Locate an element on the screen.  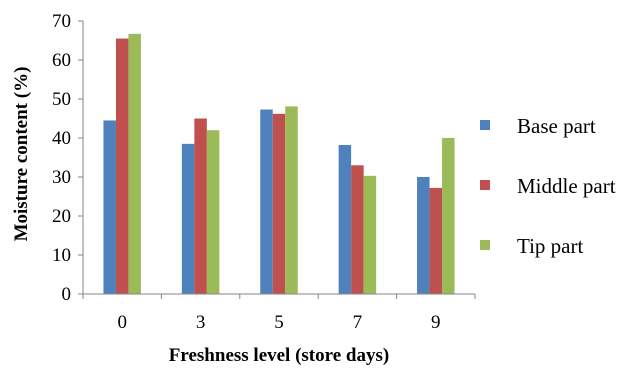
x-tick-label: 7 is located at coordinates (358, 322).